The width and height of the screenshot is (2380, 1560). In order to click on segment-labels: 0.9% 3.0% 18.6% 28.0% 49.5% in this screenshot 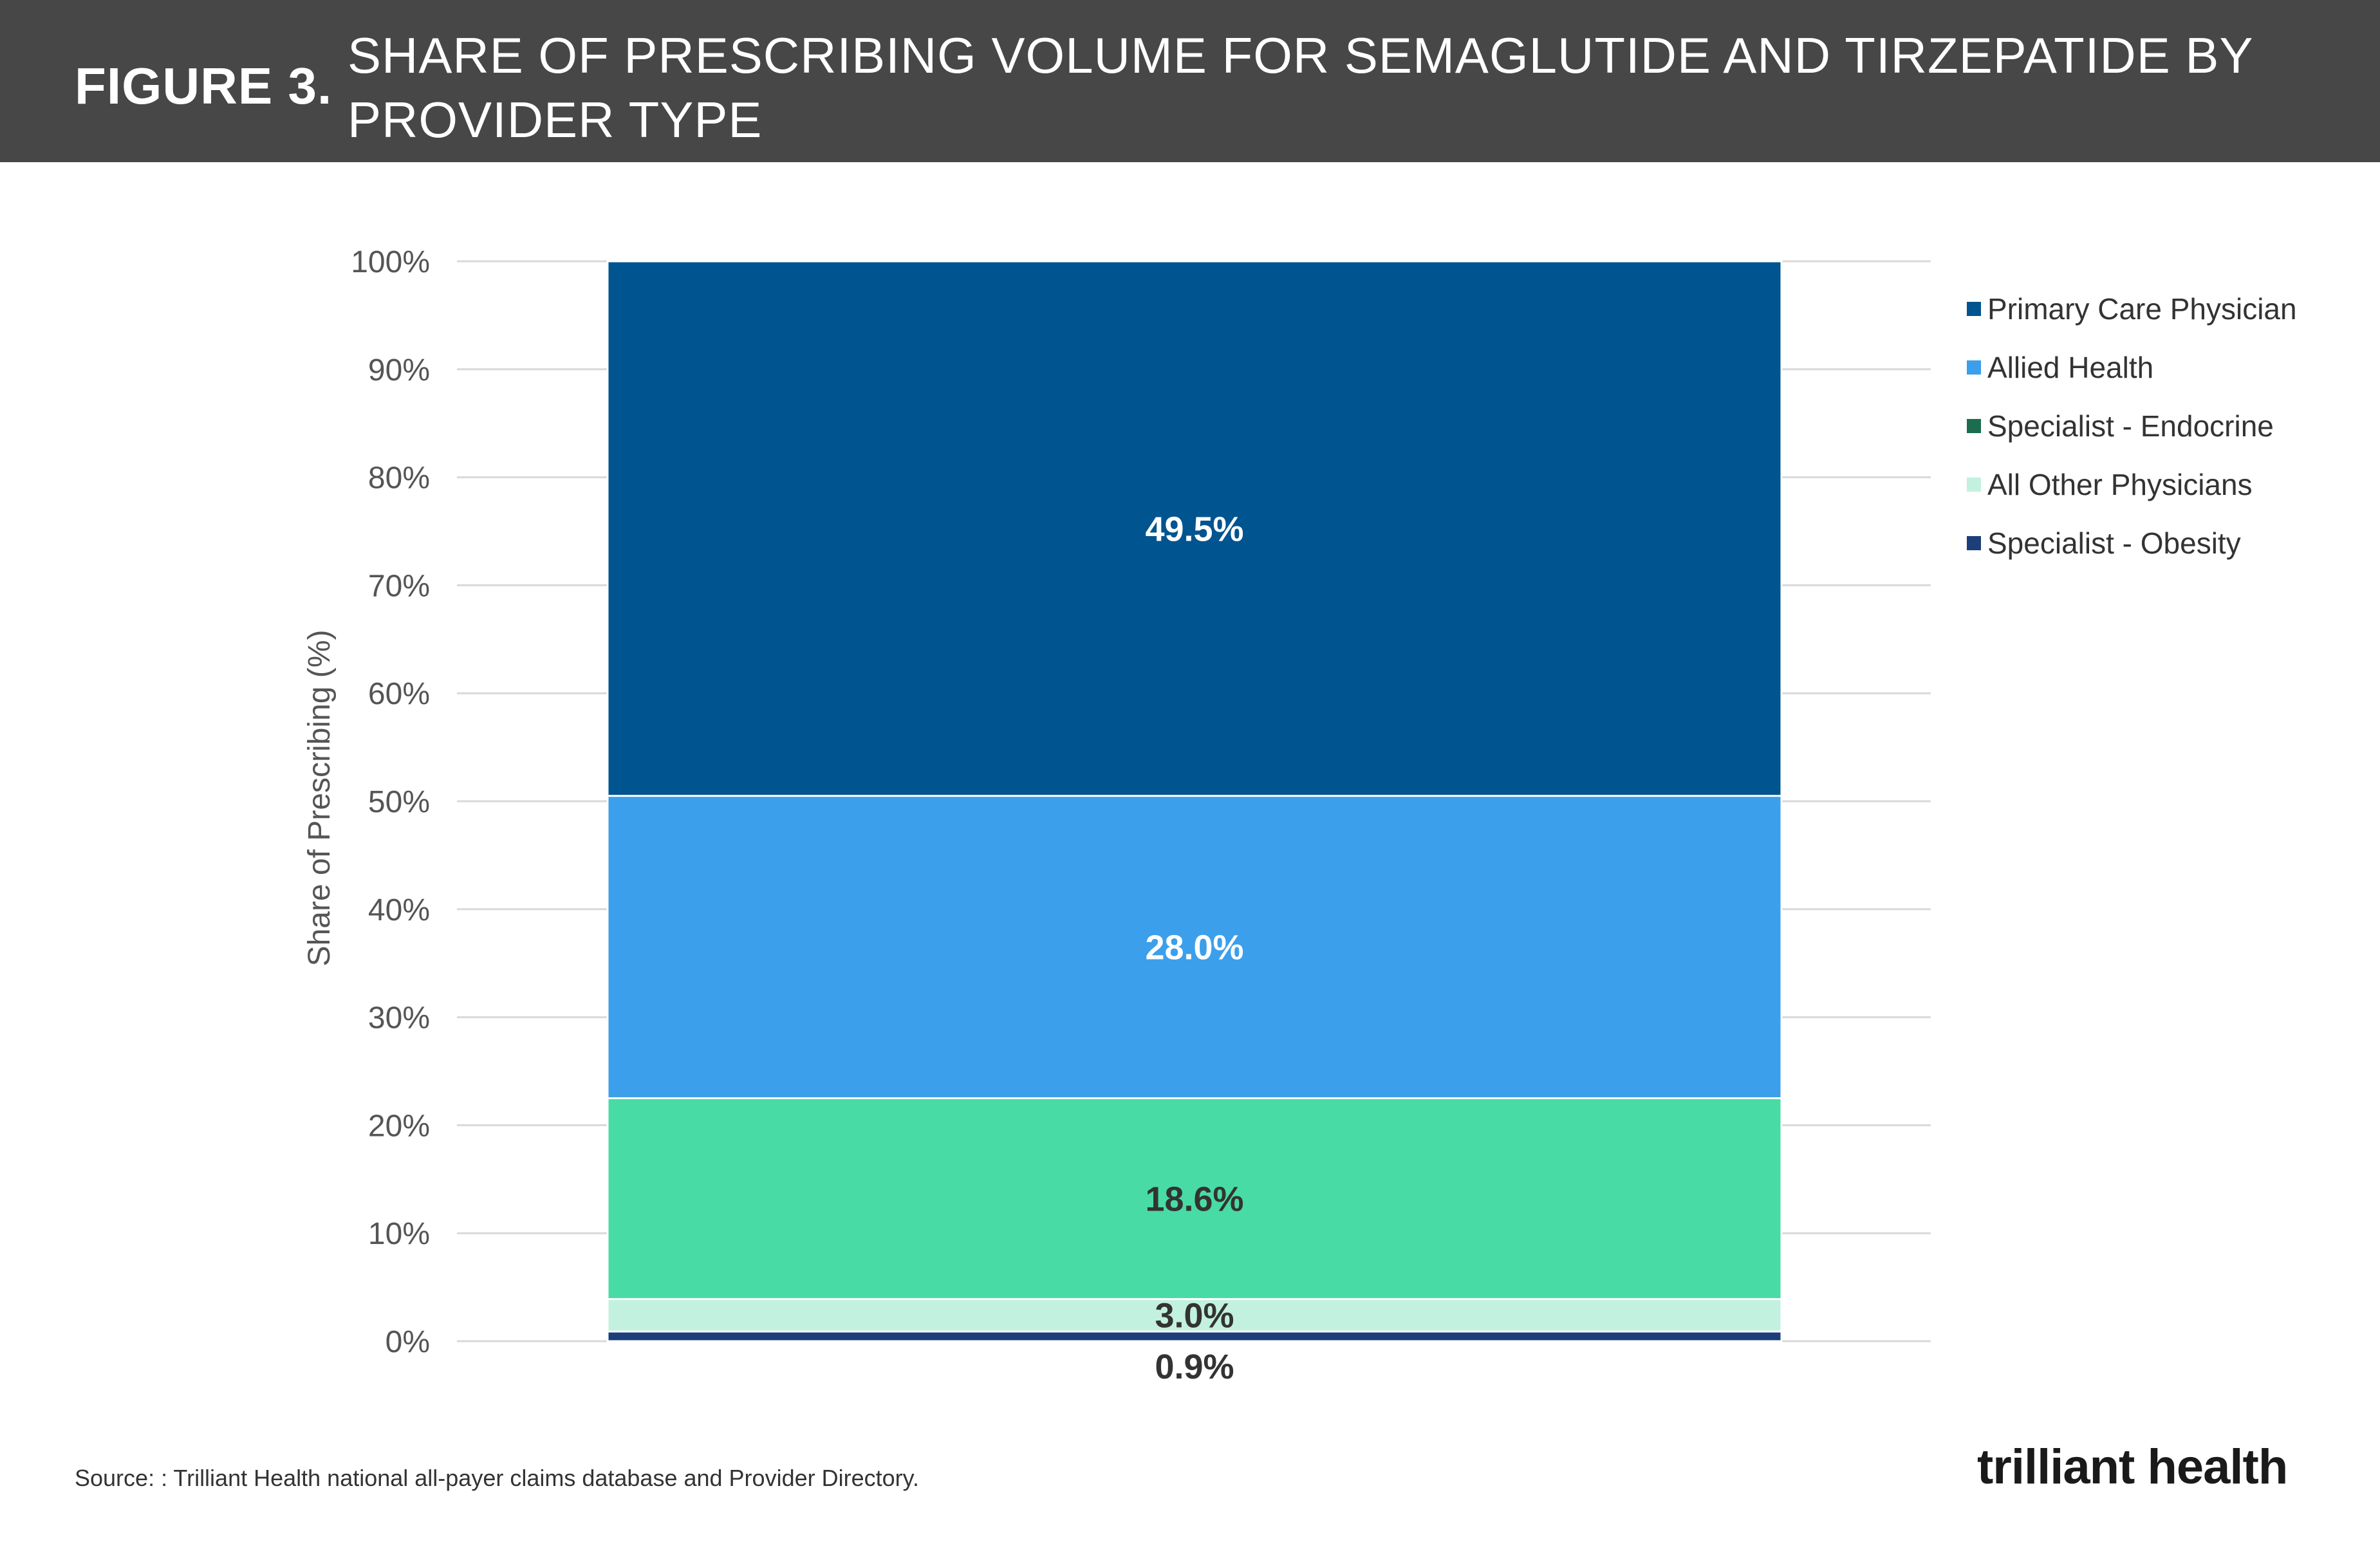, I will do `click(1194, 948)`.